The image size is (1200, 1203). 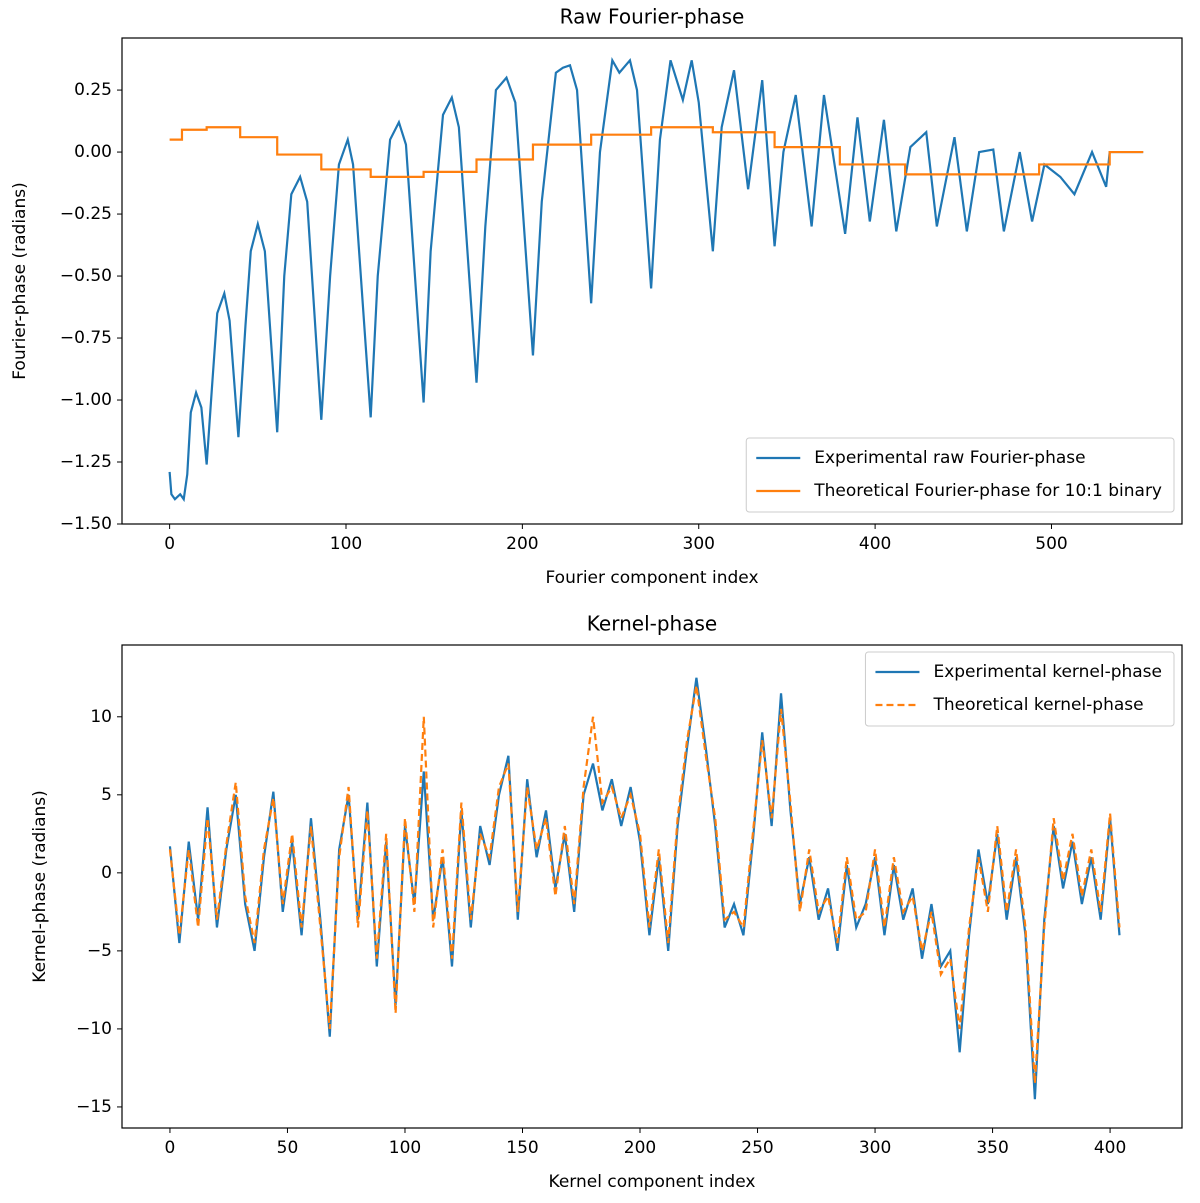 I want to click on x-tick-label: 250, so click(x=757, y=1148).